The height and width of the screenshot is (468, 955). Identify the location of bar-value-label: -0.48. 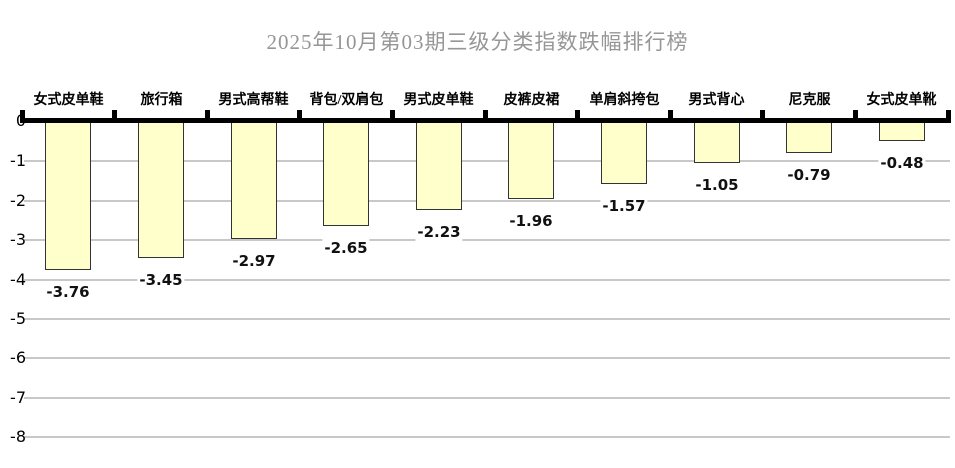
(902, 163).